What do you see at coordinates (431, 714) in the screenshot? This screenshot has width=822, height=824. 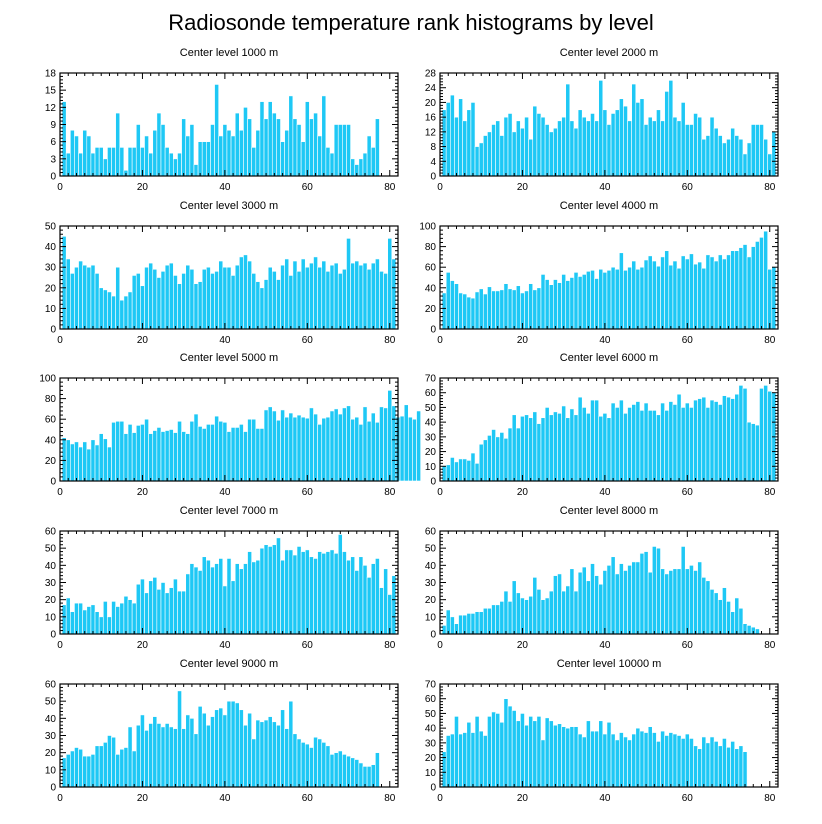 I see `y-tick-label: 50` at bounding box center [431, 714].